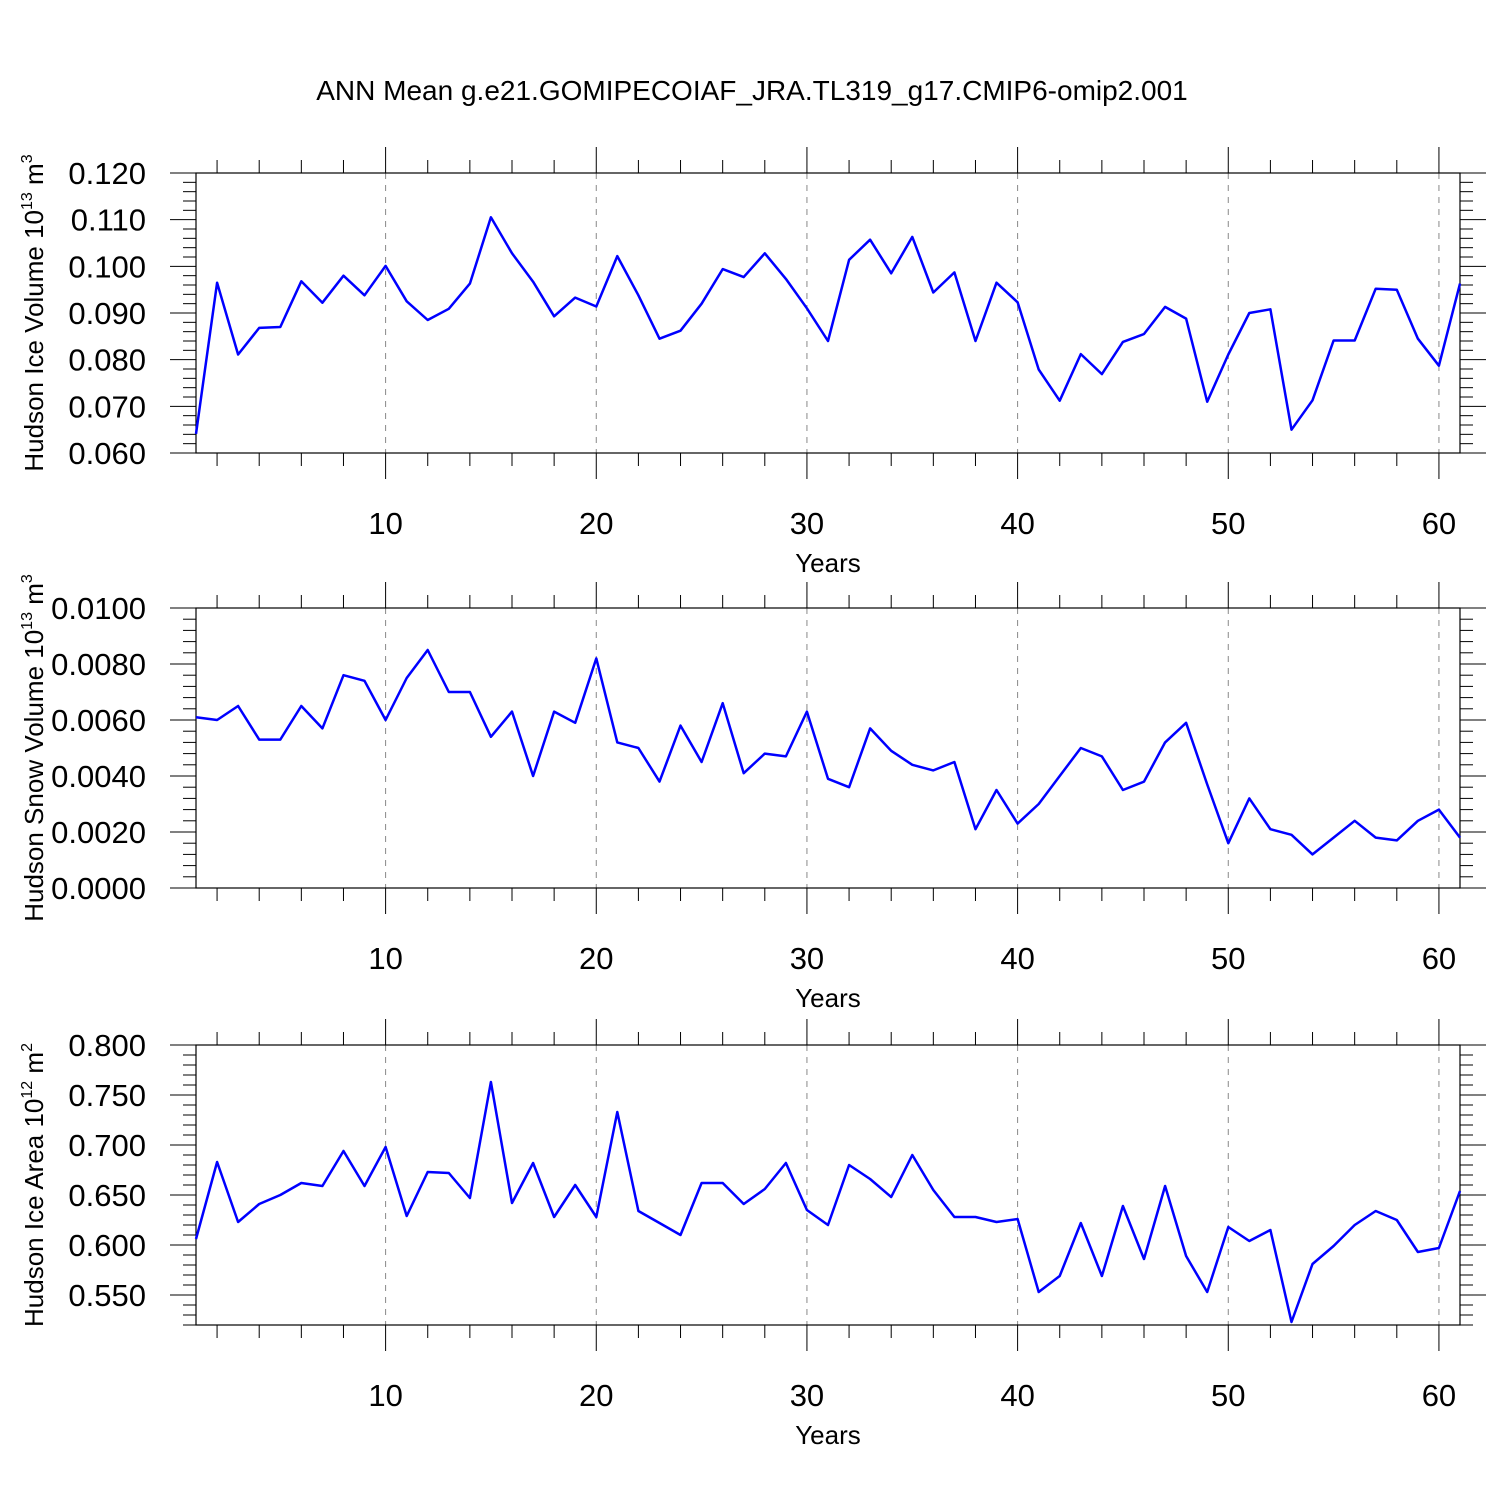 This screenshot has width=1500, height=1500. I want to click on y-tick-label: 0.0020, so click(98, 832).